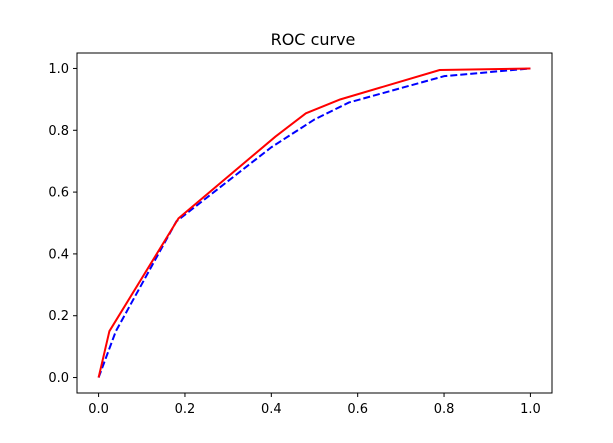 Image resolution: width=613 pixels, height=443 pixels. I want to click on x-tick-label-2: 0.4, so click(271, 409).